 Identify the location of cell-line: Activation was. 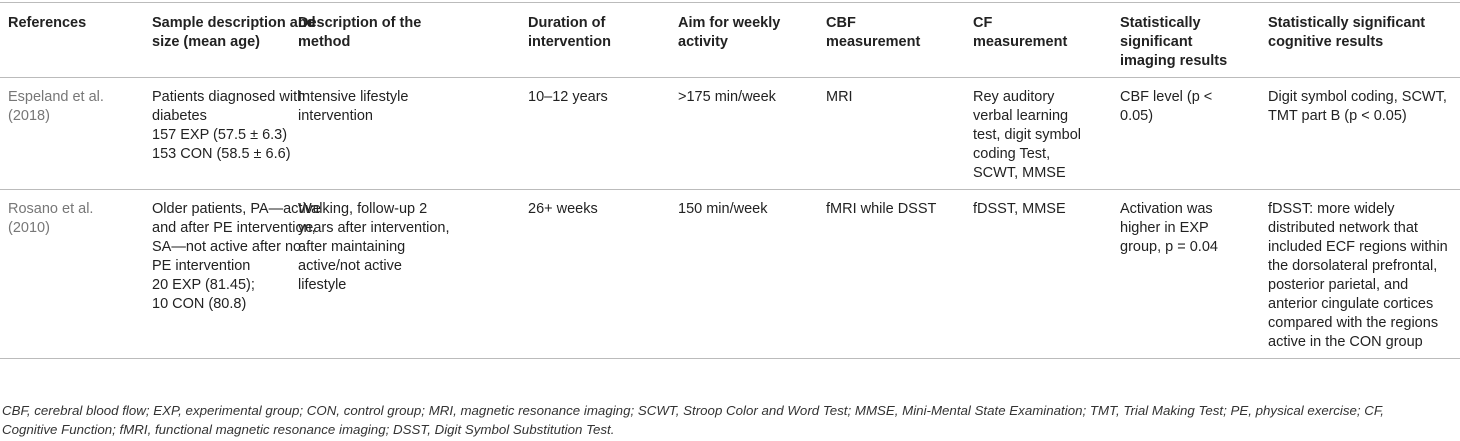
(1166, 209).